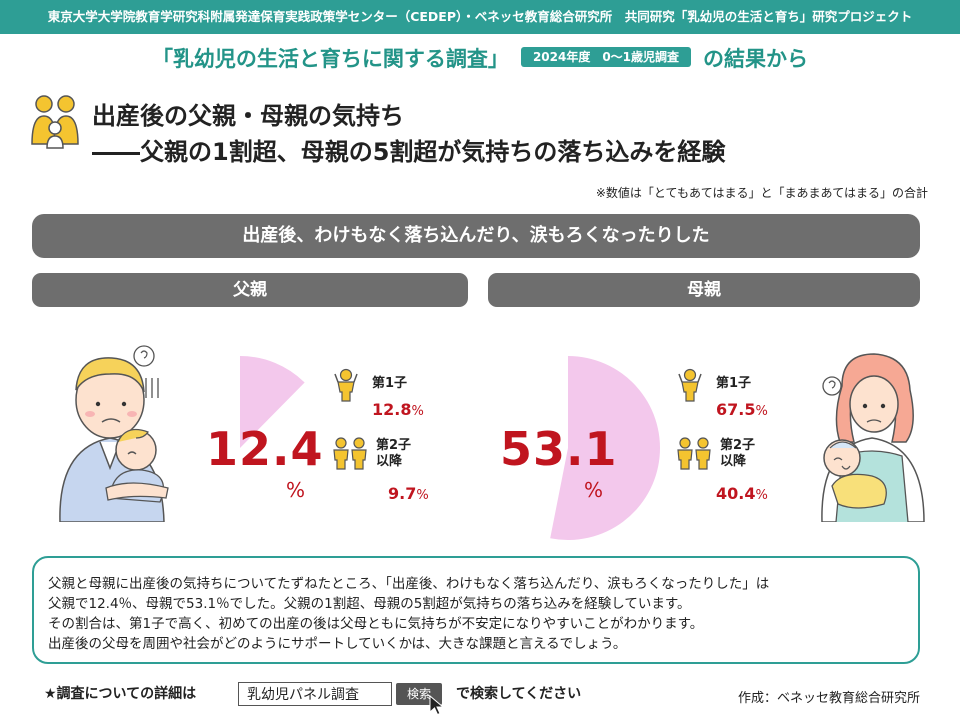  Describe the element at coordinates (114, 433) in the screenshot. I see `father-holding-baby-illustration` at that location.